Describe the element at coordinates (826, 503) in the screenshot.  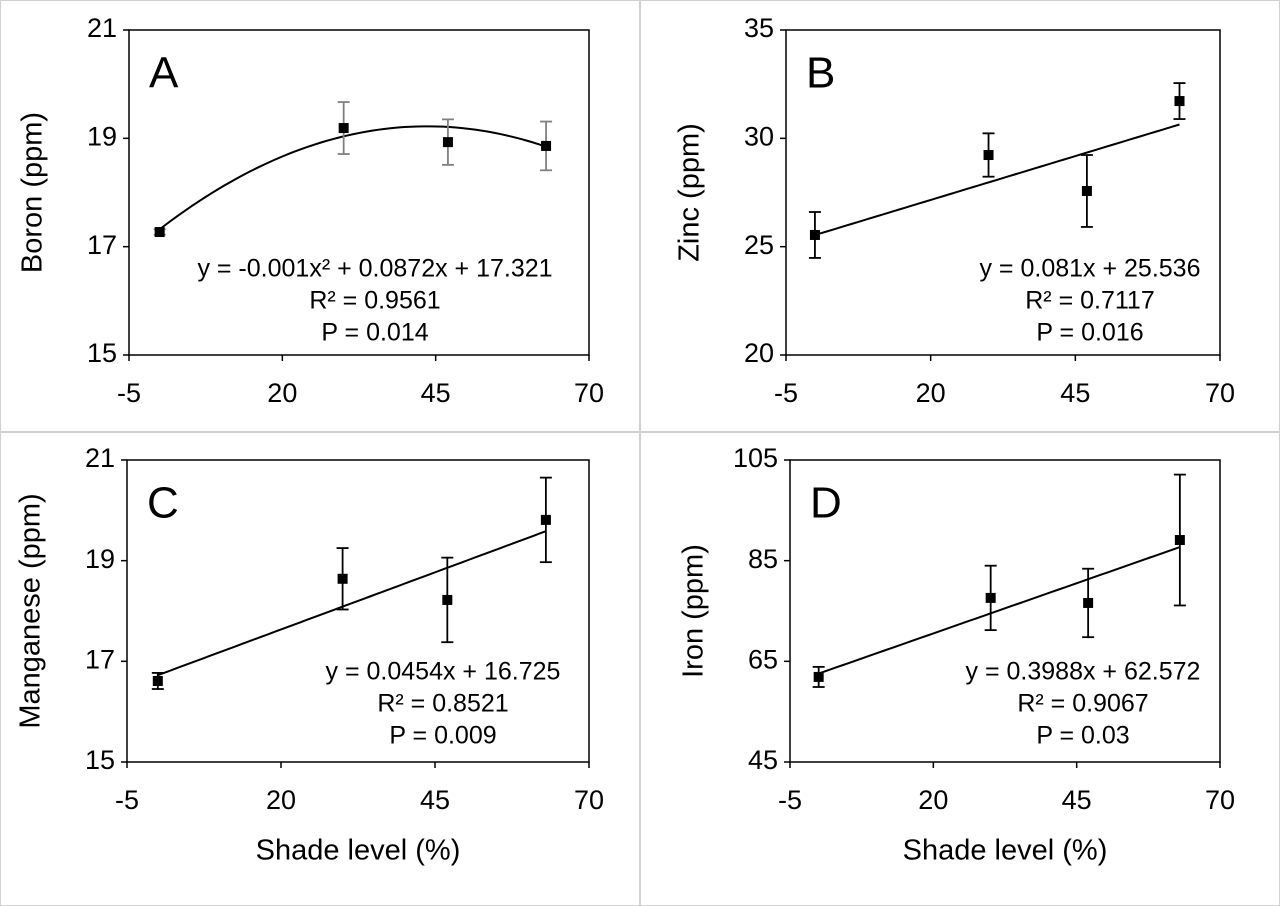
I see `panel-label: D` at that location.